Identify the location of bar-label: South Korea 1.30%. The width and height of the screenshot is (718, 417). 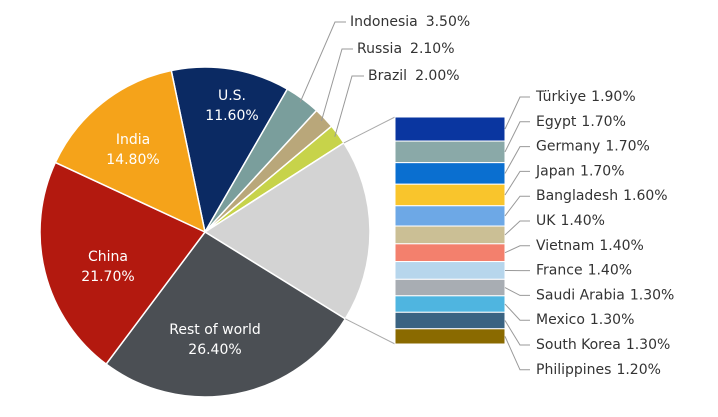
(603, 345).